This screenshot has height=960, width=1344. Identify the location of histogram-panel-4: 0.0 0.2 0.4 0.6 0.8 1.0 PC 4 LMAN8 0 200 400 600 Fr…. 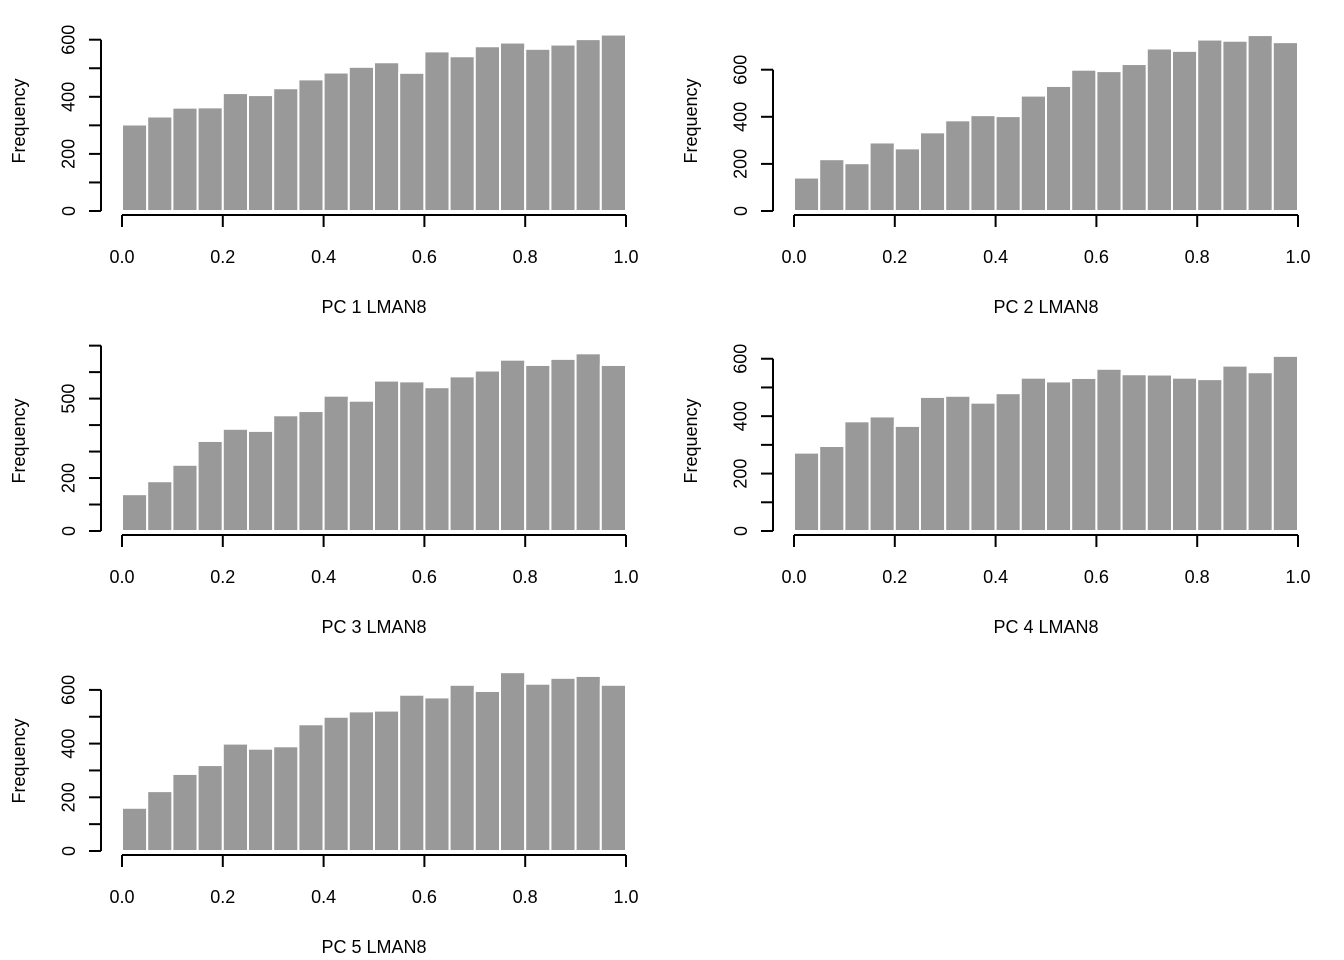
(996, 490).